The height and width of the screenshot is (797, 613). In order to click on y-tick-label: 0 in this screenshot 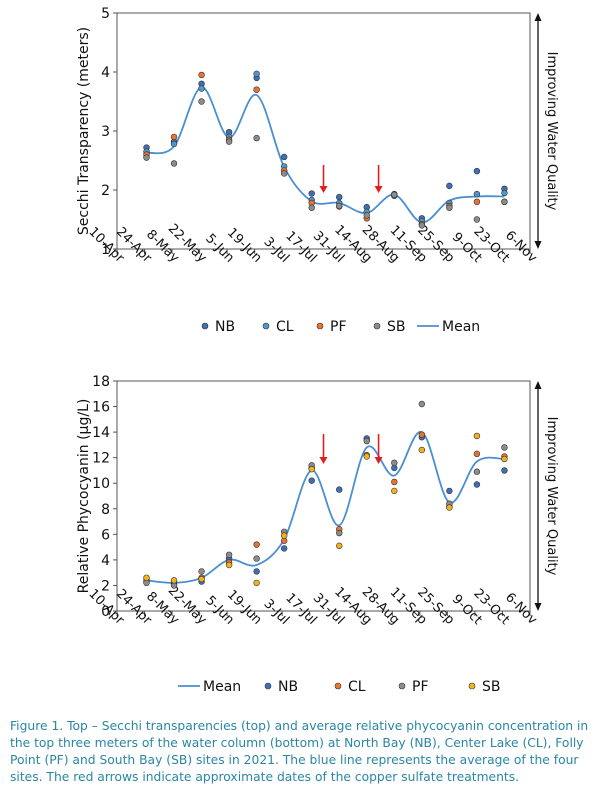, I will do `click(105, 612)`.